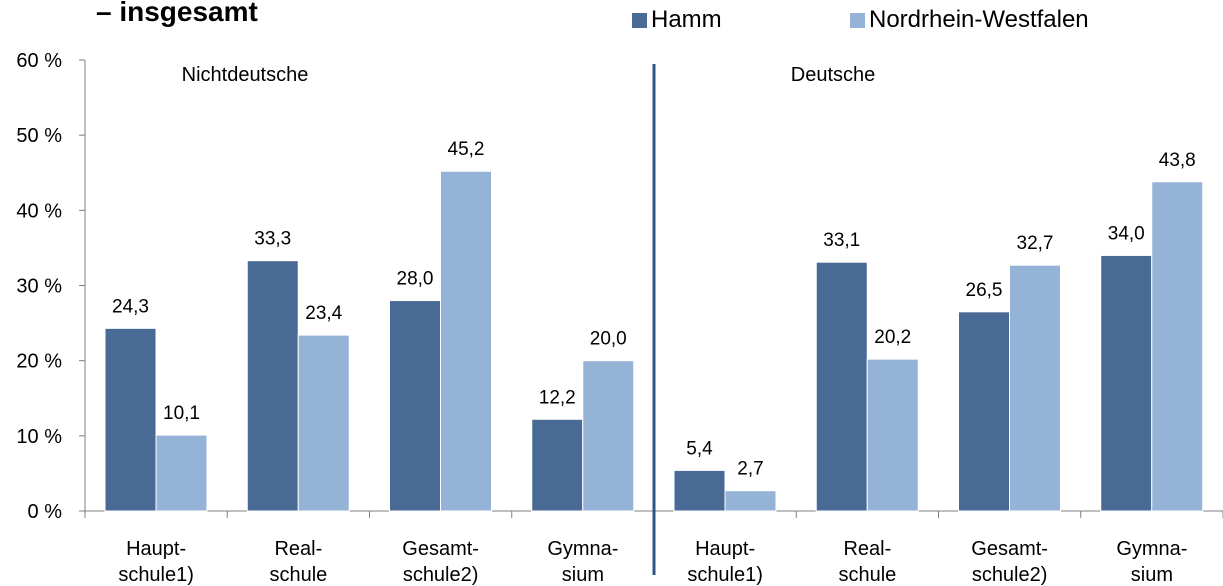 The height and width of the screenshot is (586, 1223). I want to click on data-label-nrw: 20,2, so click(892, 337).